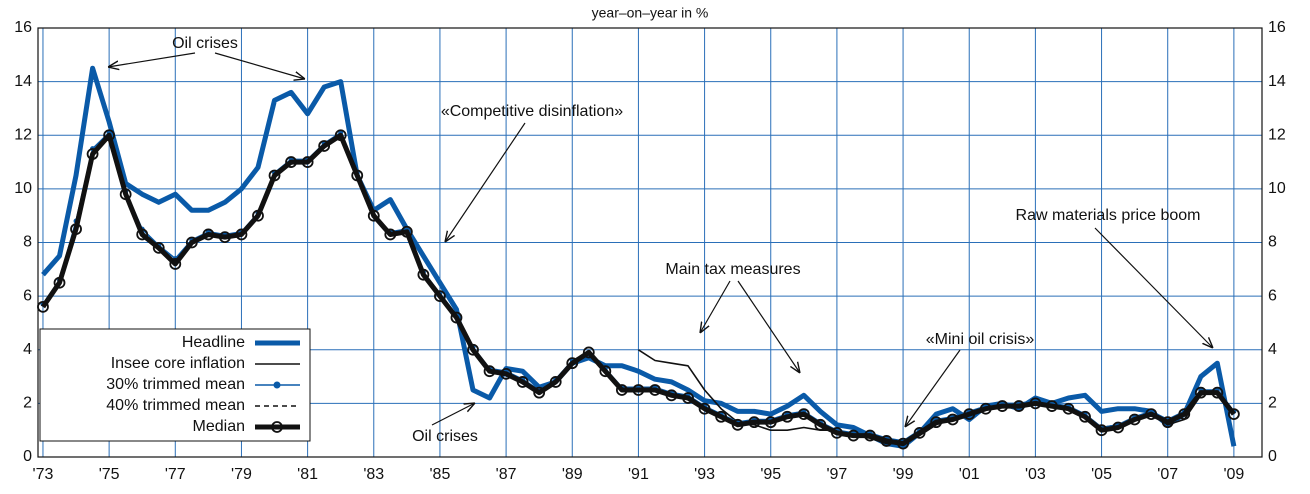 This screenshot has width=1310, height=494. I want to click on legend-label: Median, so click(219, 426).